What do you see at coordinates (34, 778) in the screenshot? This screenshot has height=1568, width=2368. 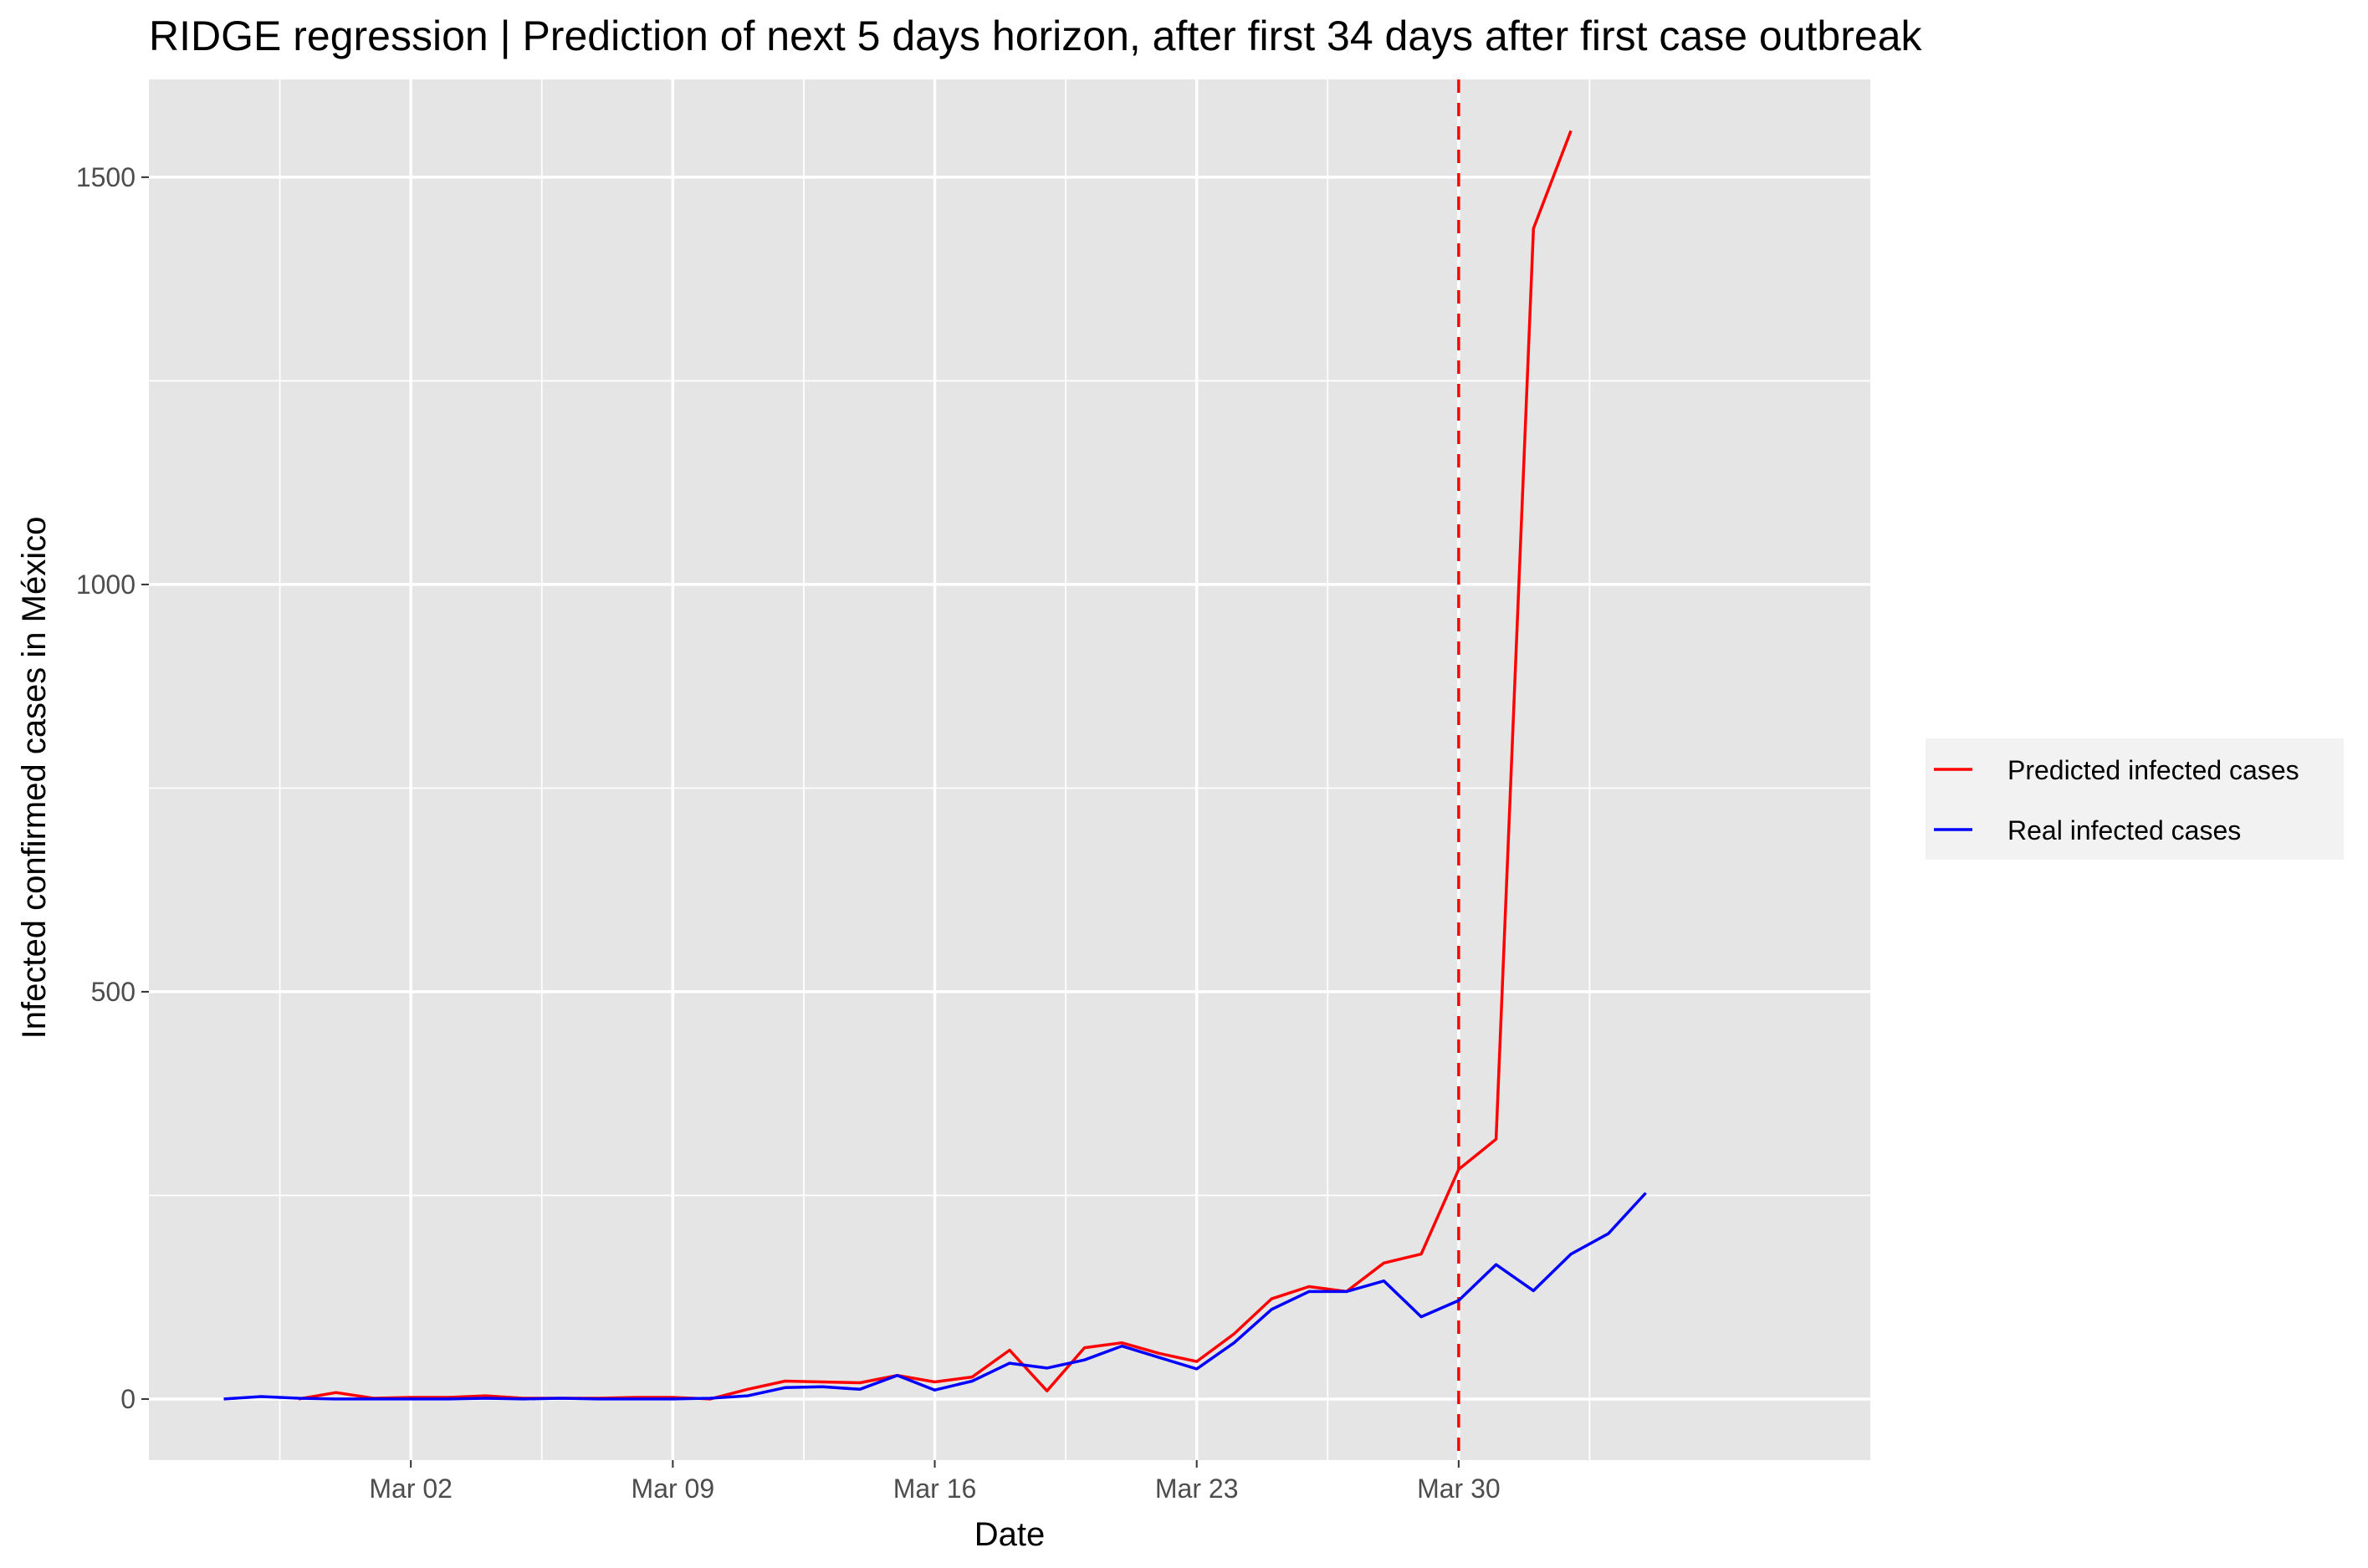 I see `y-axis-title: Infected confirmed cases in México` at bounding box center [34, 778].